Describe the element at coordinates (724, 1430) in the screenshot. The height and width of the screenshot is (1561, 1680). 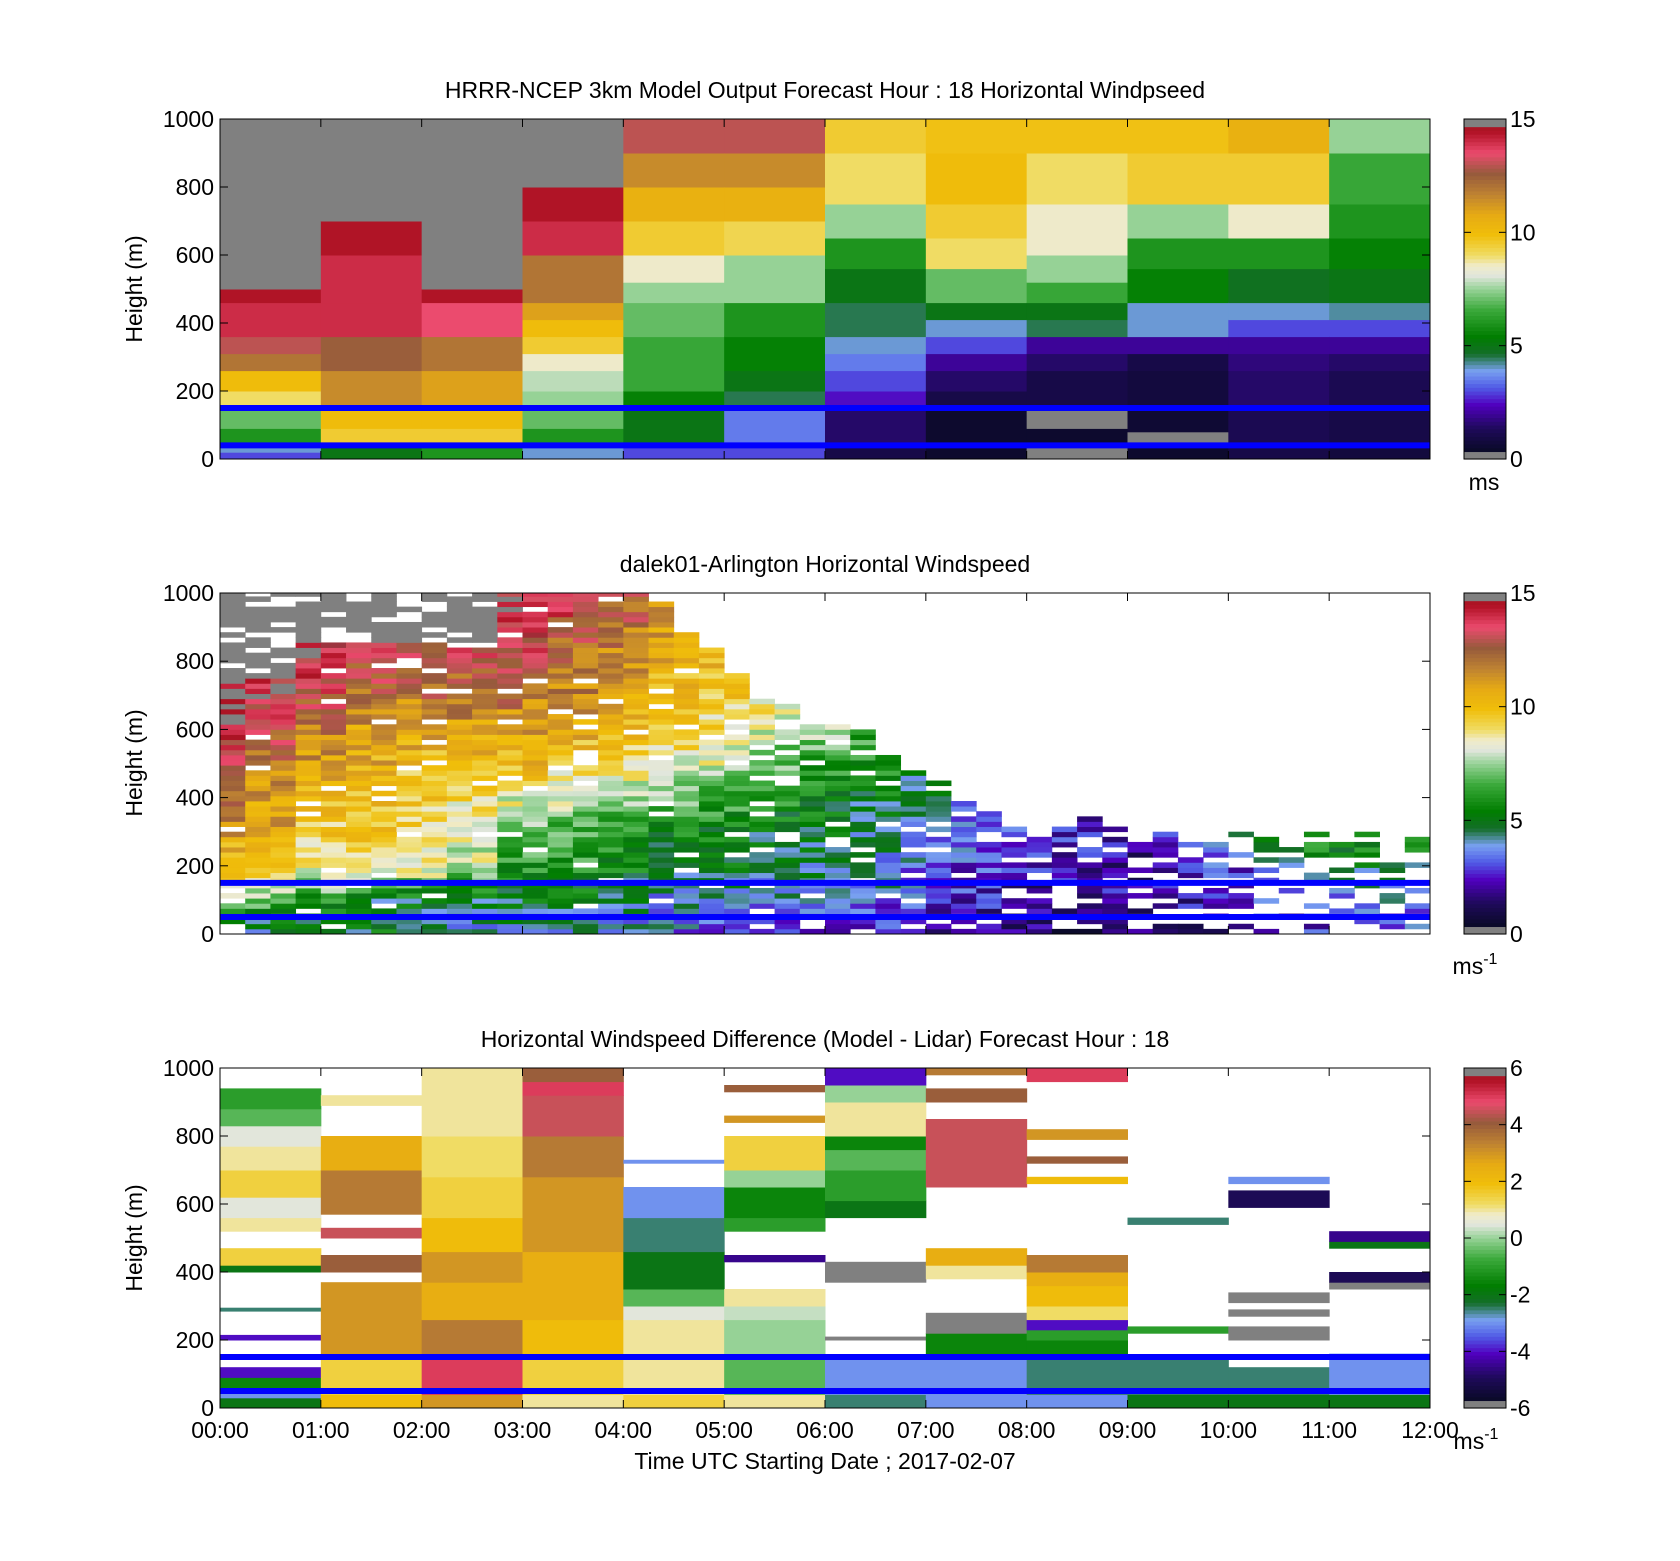
I see `x-tick-label: 05:00` at that location.